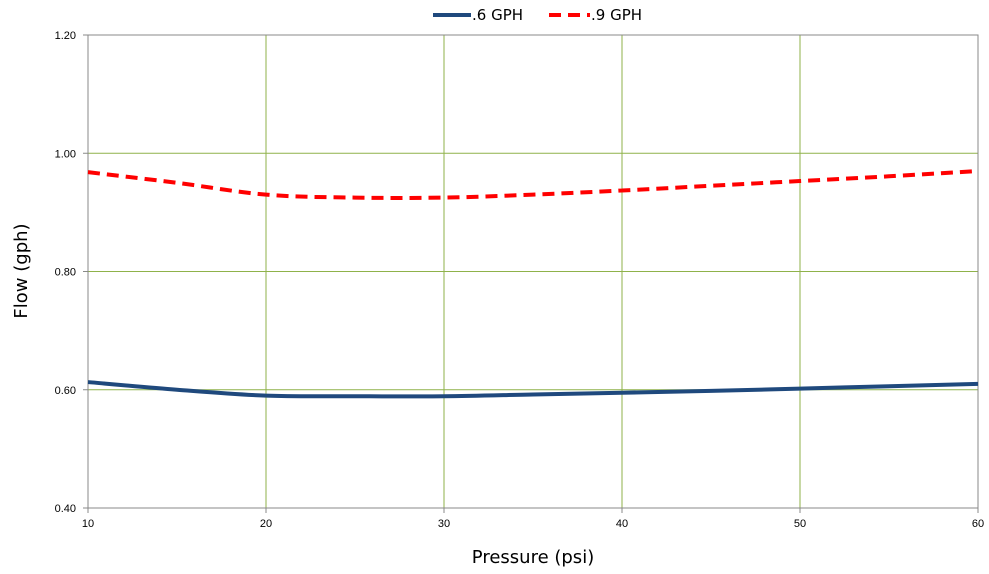 This screenshot has width=989, height=574. Describe the element at coordinates (616, 15) in the screenshot. I see `legend-label-series-2: .9 GPH` at that location.